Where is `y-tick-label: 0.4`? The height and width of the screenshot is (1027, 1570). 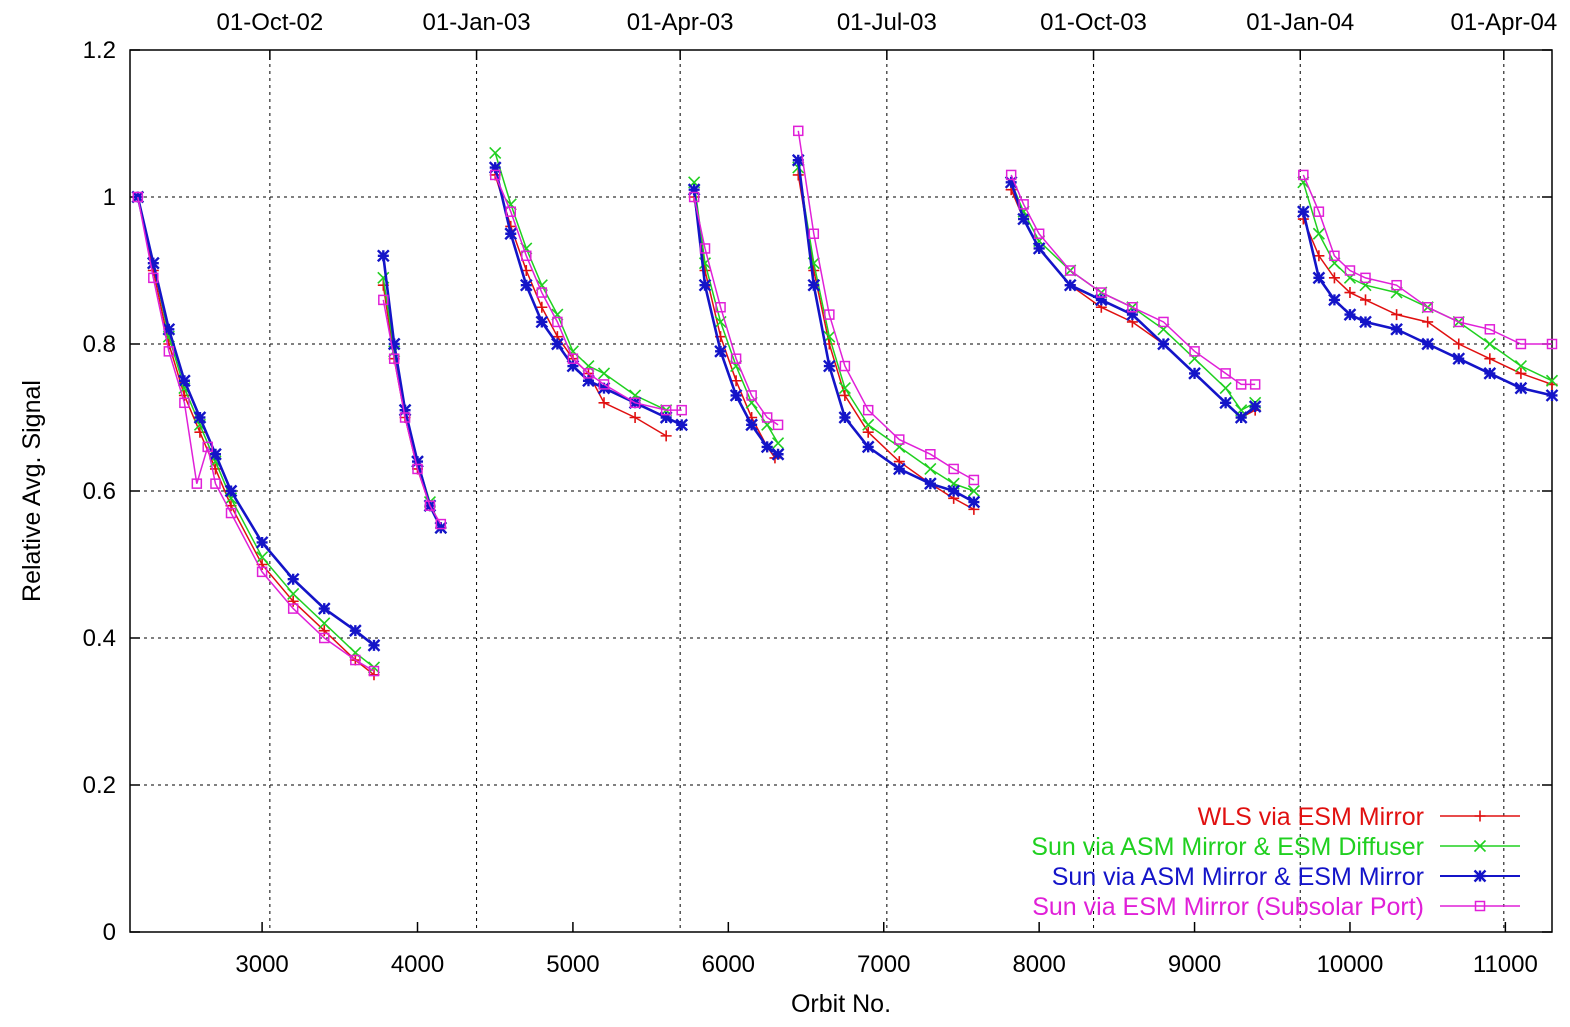 y-tick-label: 0.4 is located at coordinates (99, 638).